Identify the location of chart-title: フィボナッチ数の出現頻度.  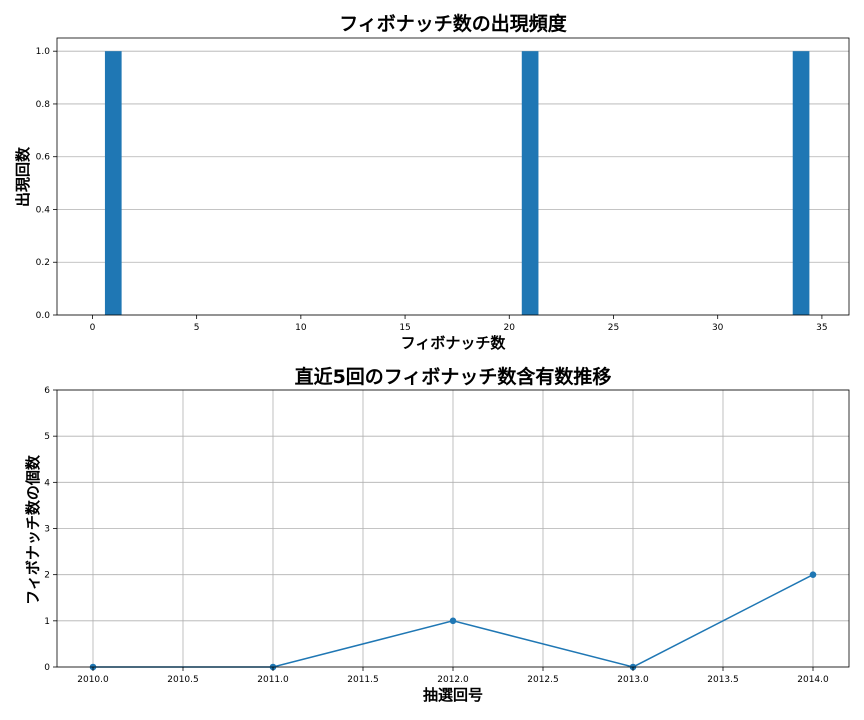
(453, 23).